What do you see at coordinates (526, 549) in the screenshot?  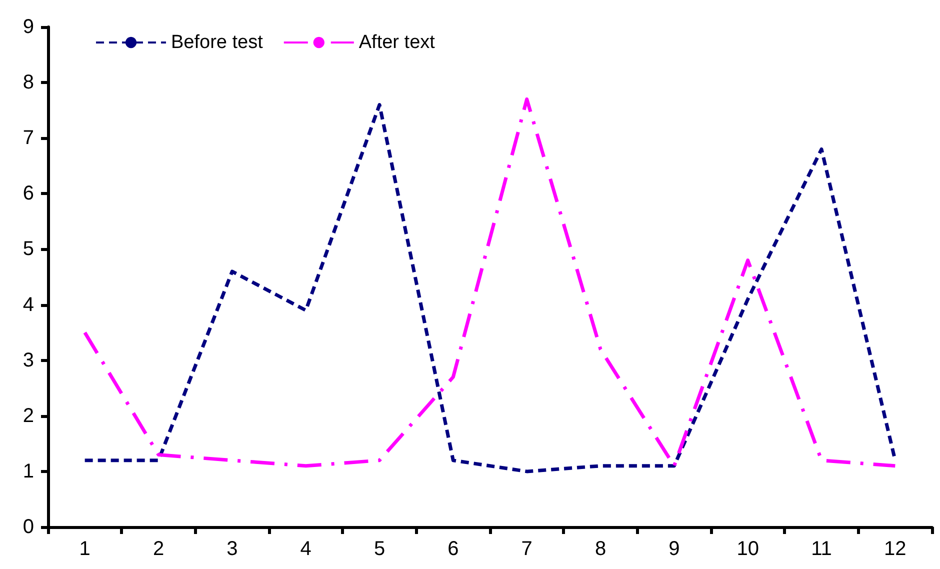 I see `x-tick-label: 7` at bounding box center [526, 549].